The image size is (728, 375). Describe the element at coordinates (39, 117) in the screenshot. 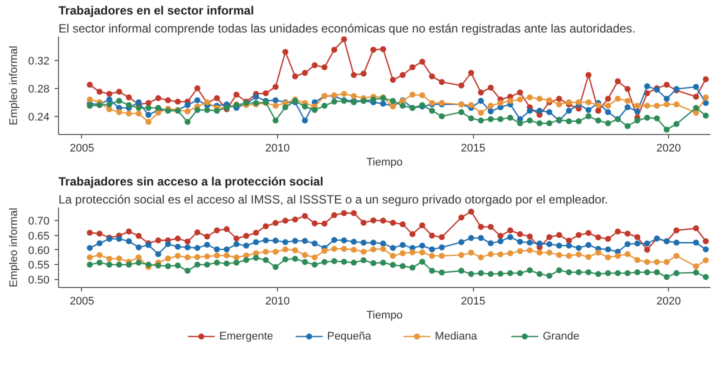

I see `y-tick-label: 0.24` at that location.